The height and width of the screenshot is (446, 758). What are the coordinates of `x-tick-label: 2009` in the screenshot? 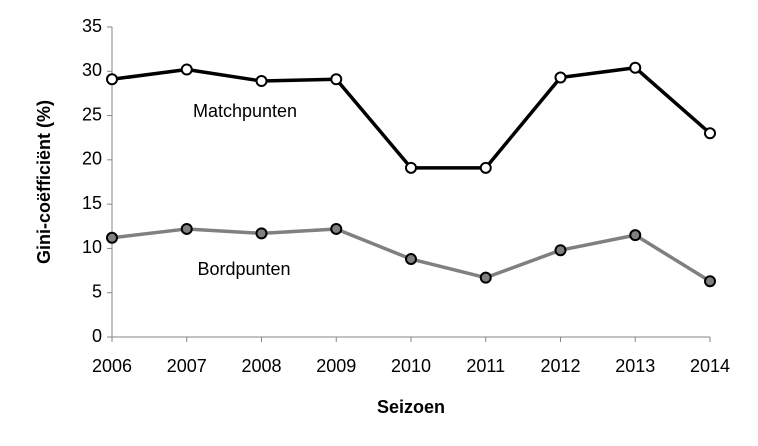 It's located at (336, 366).